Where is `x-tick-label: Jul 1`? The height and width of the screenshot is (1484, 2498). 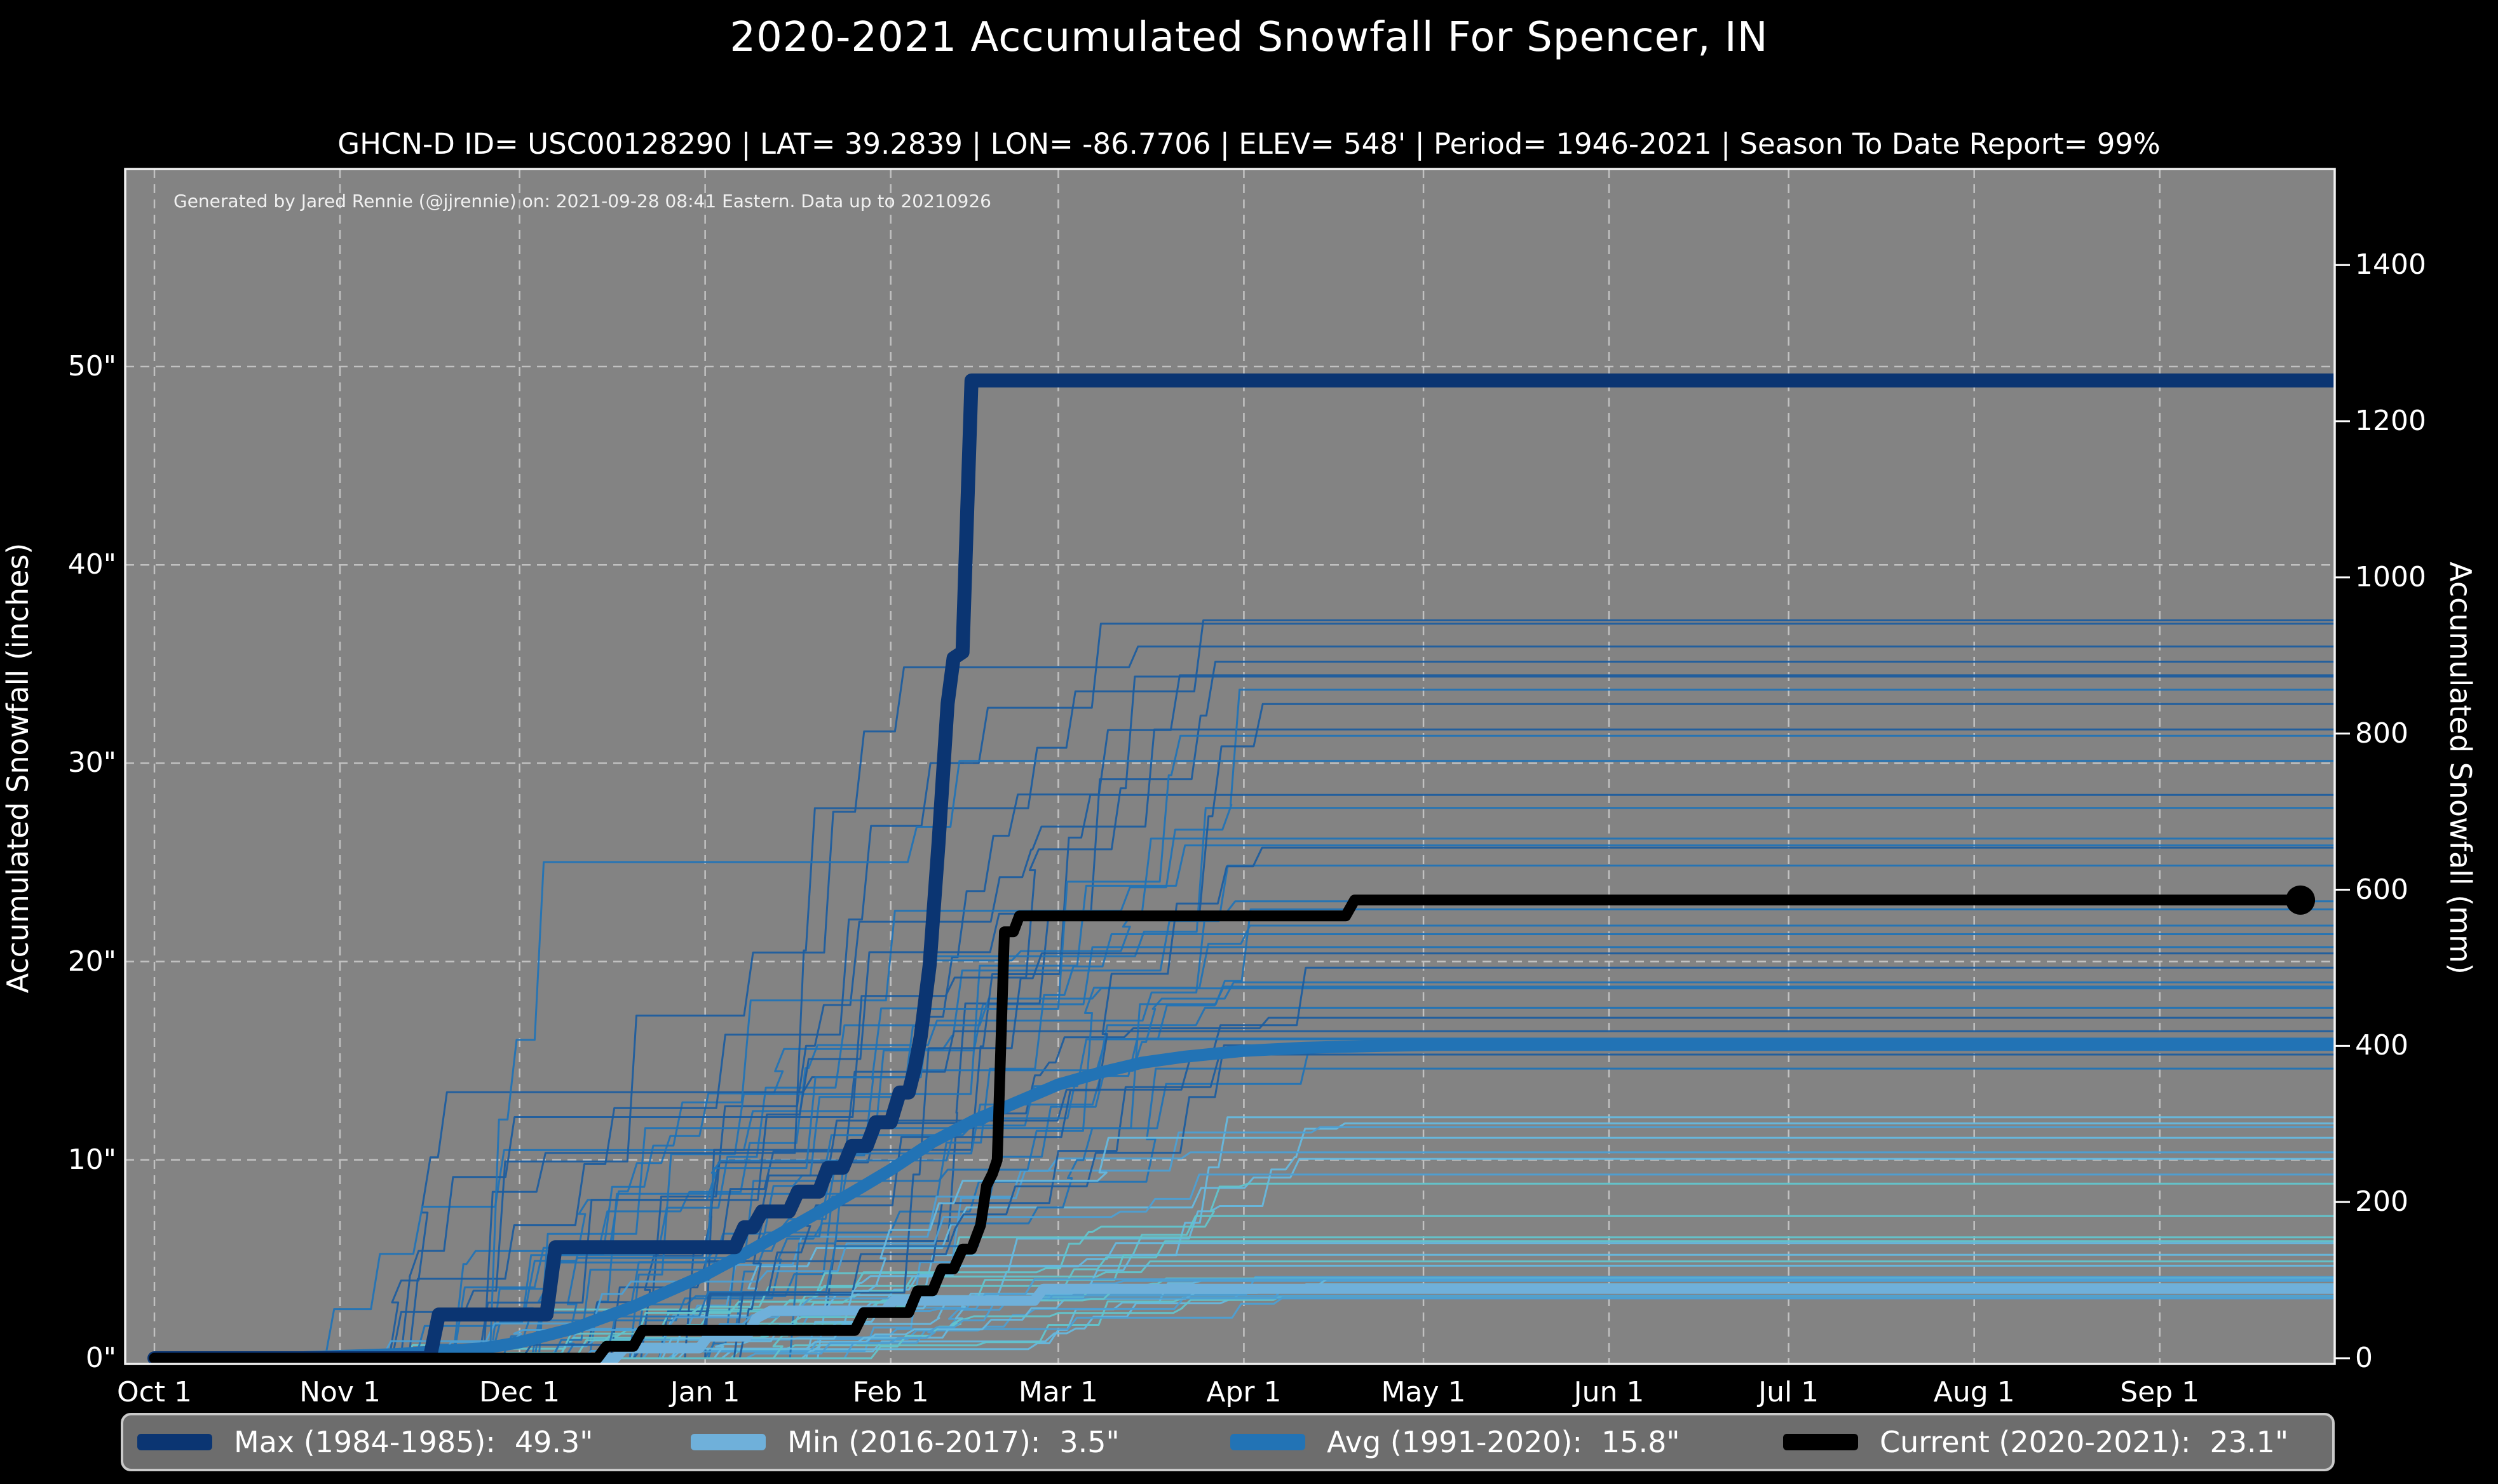
x-tick-label: Jul 1 is located at coordinates (1788, 1392).